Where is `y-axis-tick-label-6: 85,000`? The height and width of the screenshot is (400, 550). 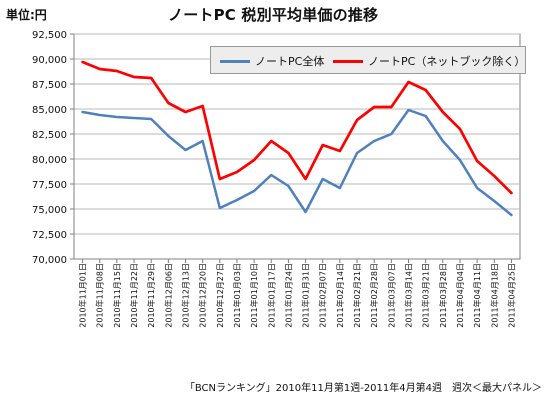 y-axis-tick-label-6: 85,000 is located at coordinates (49, 110).